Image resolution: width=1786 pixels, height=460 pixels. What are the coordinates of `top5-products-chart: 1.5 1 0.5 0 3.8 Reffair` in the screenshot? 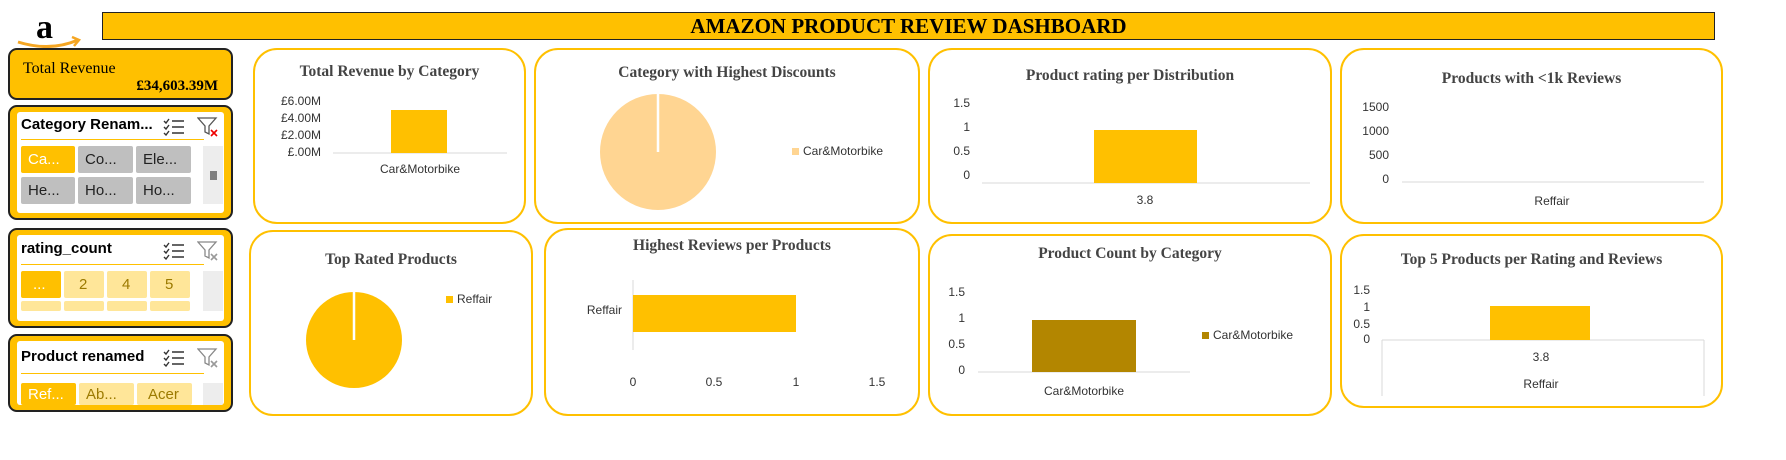 It's located at (1529, 339).